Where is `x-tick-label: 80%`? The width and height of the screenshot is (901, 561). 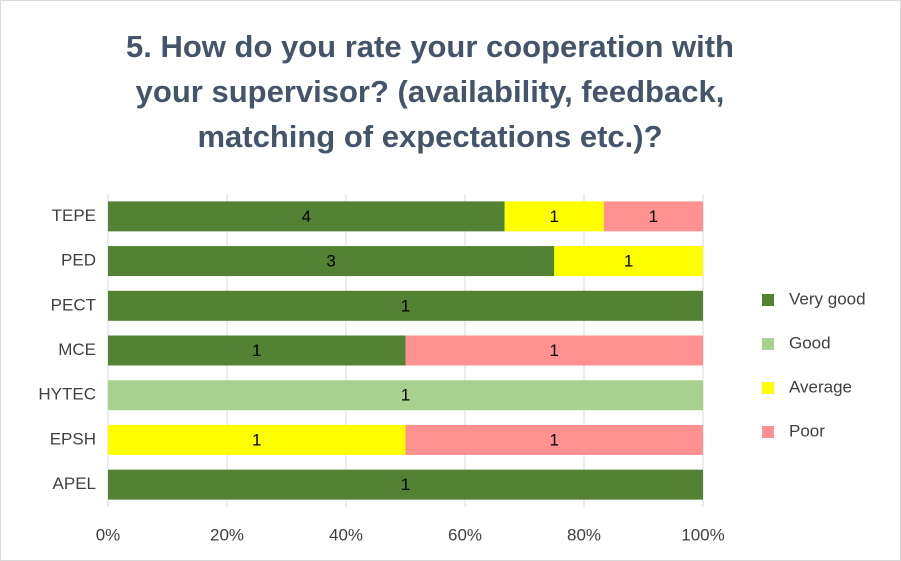 x-tick-label: 80% is located at coordinates (584, 534).